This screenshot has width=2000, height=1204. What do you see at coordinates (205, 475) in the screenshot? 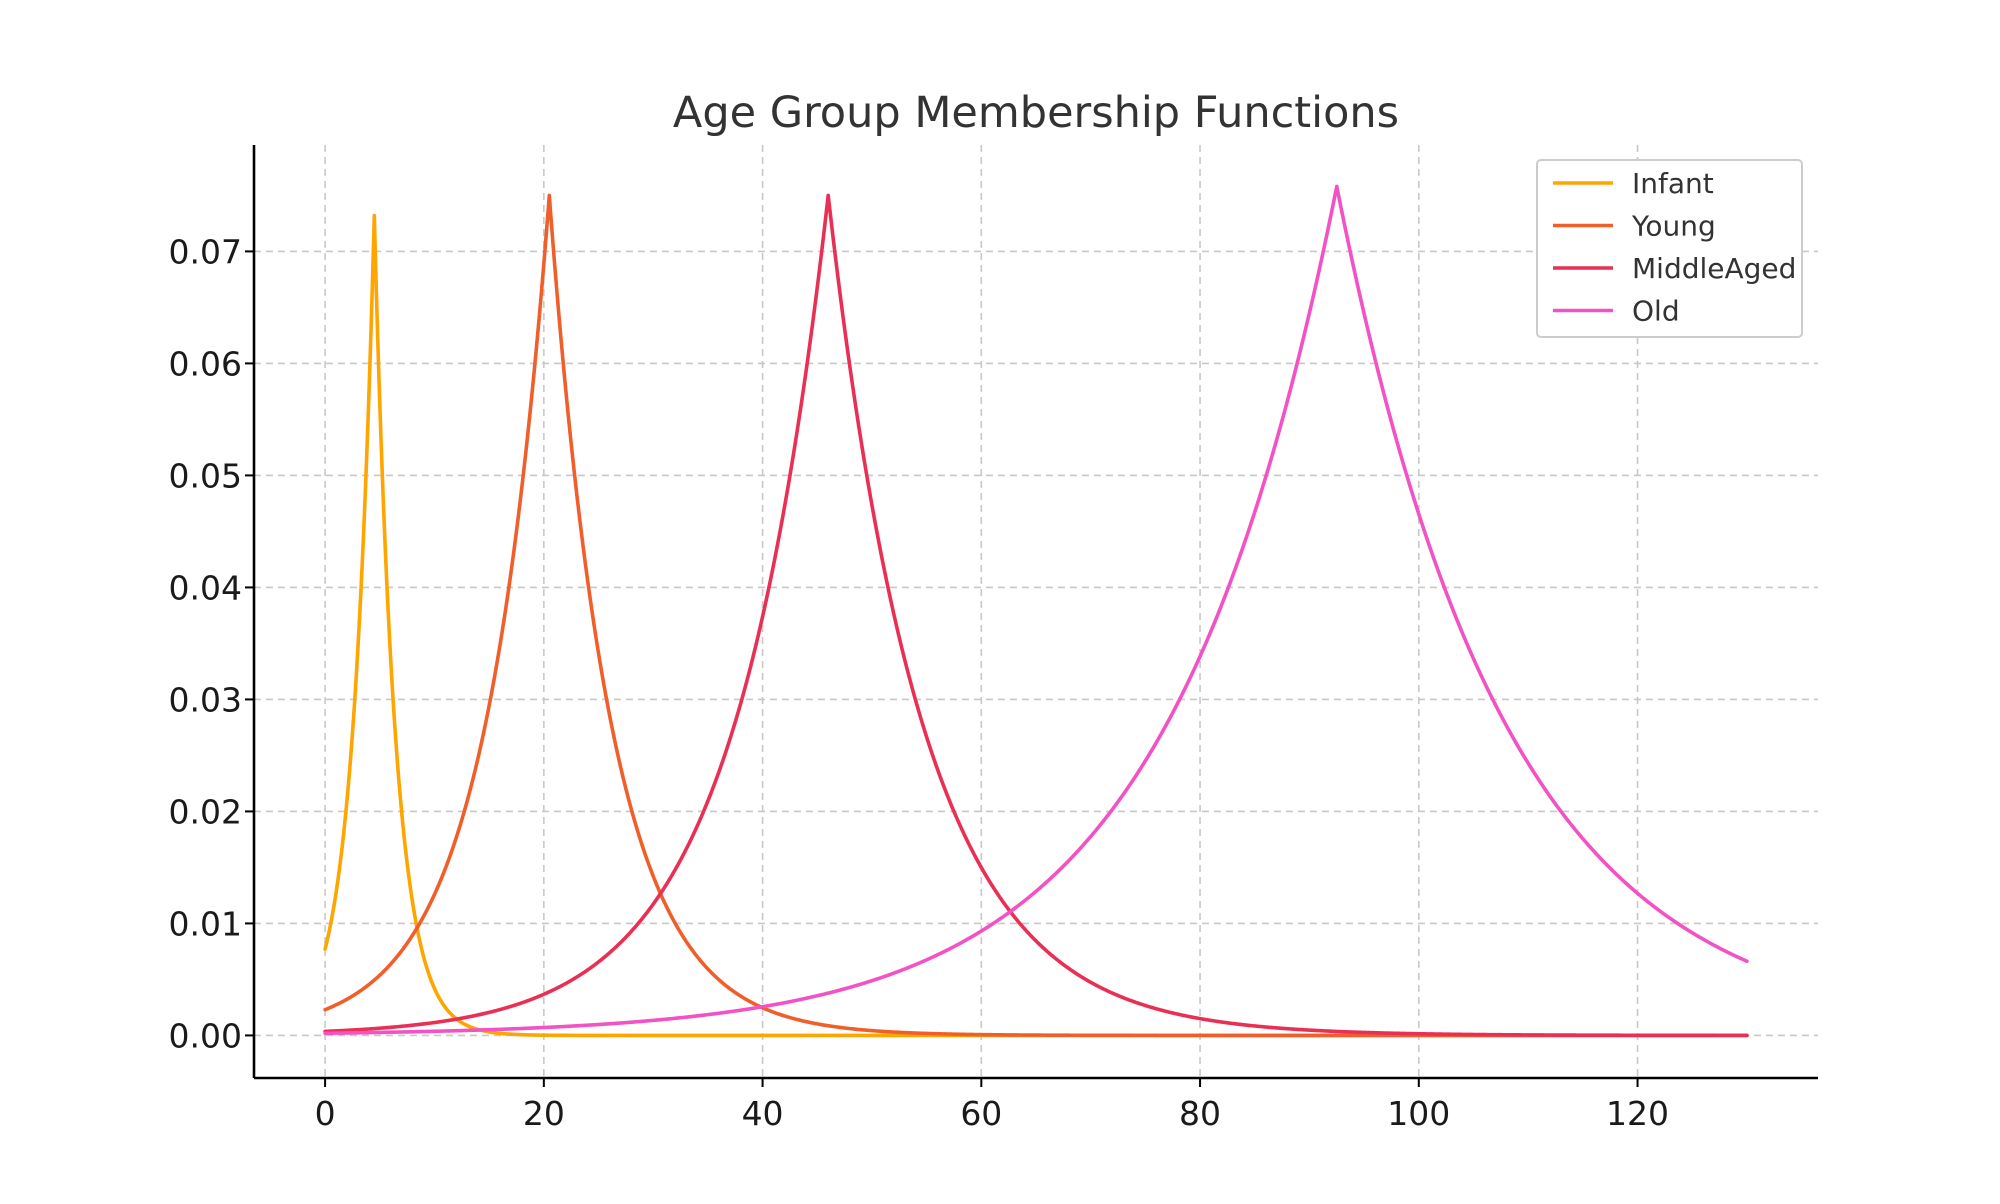
I see `y-tick-label: 0.05` at bounding box center [205, 475].